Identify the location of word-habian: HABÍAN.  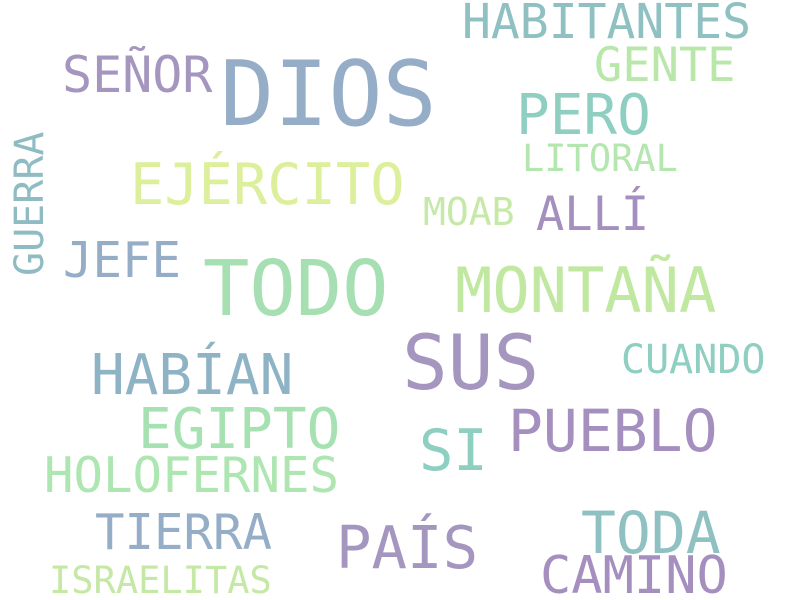
(192, 375).